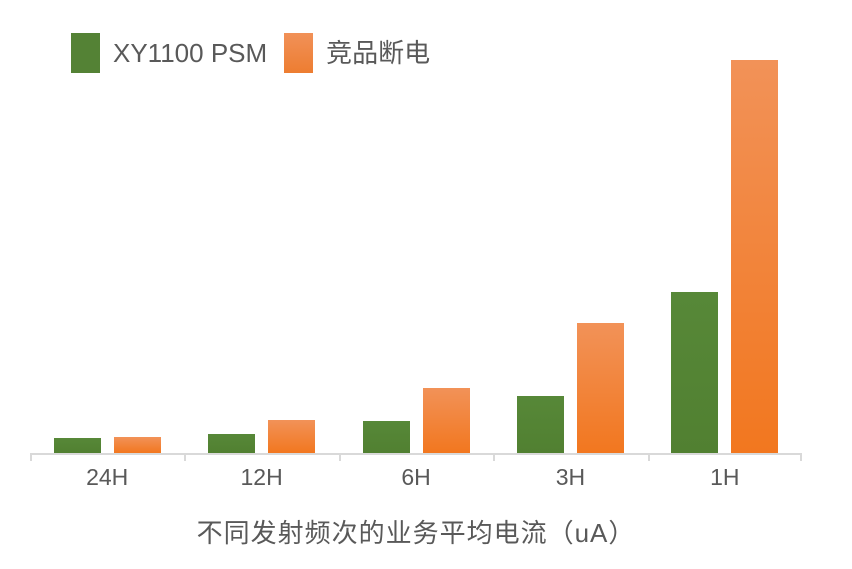 The width and height of the screenshot is (852, 569). What do you see at coordinates (725, 477) in the screenshot?
I see `x-axis-label-1h: 1H` at bounding box center [725, 477].